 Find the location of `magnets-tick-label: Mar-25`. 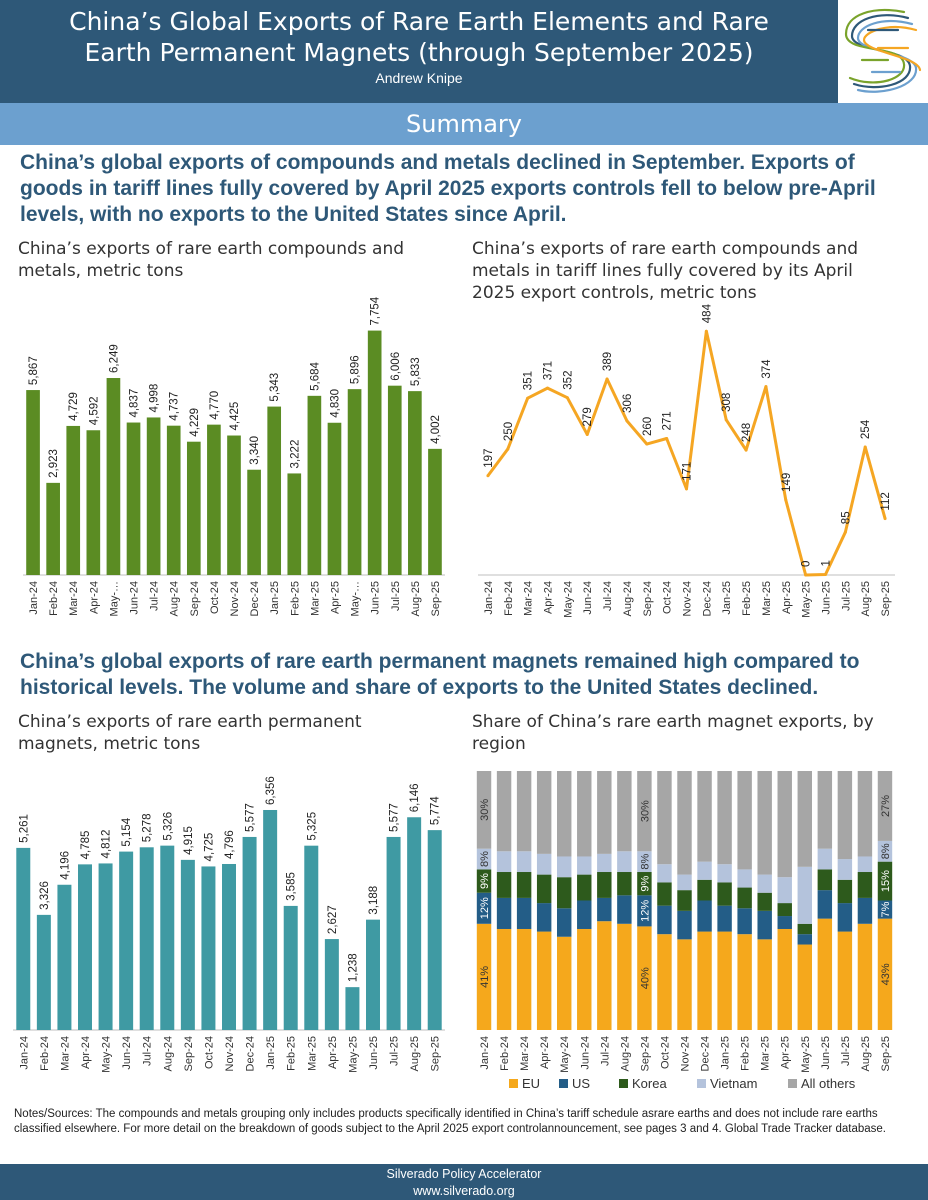

magnets-tick-label: Mar-25 is located at coordinates (312, 1053).